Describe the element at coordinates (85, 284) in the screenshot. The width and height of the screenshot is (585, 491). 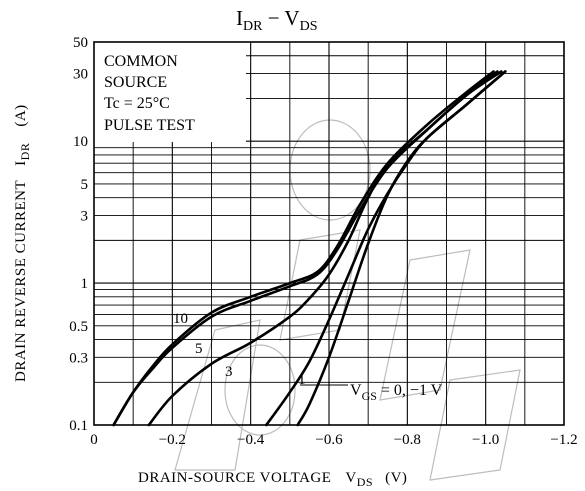
I see `y-tick-label: 1` at that location.